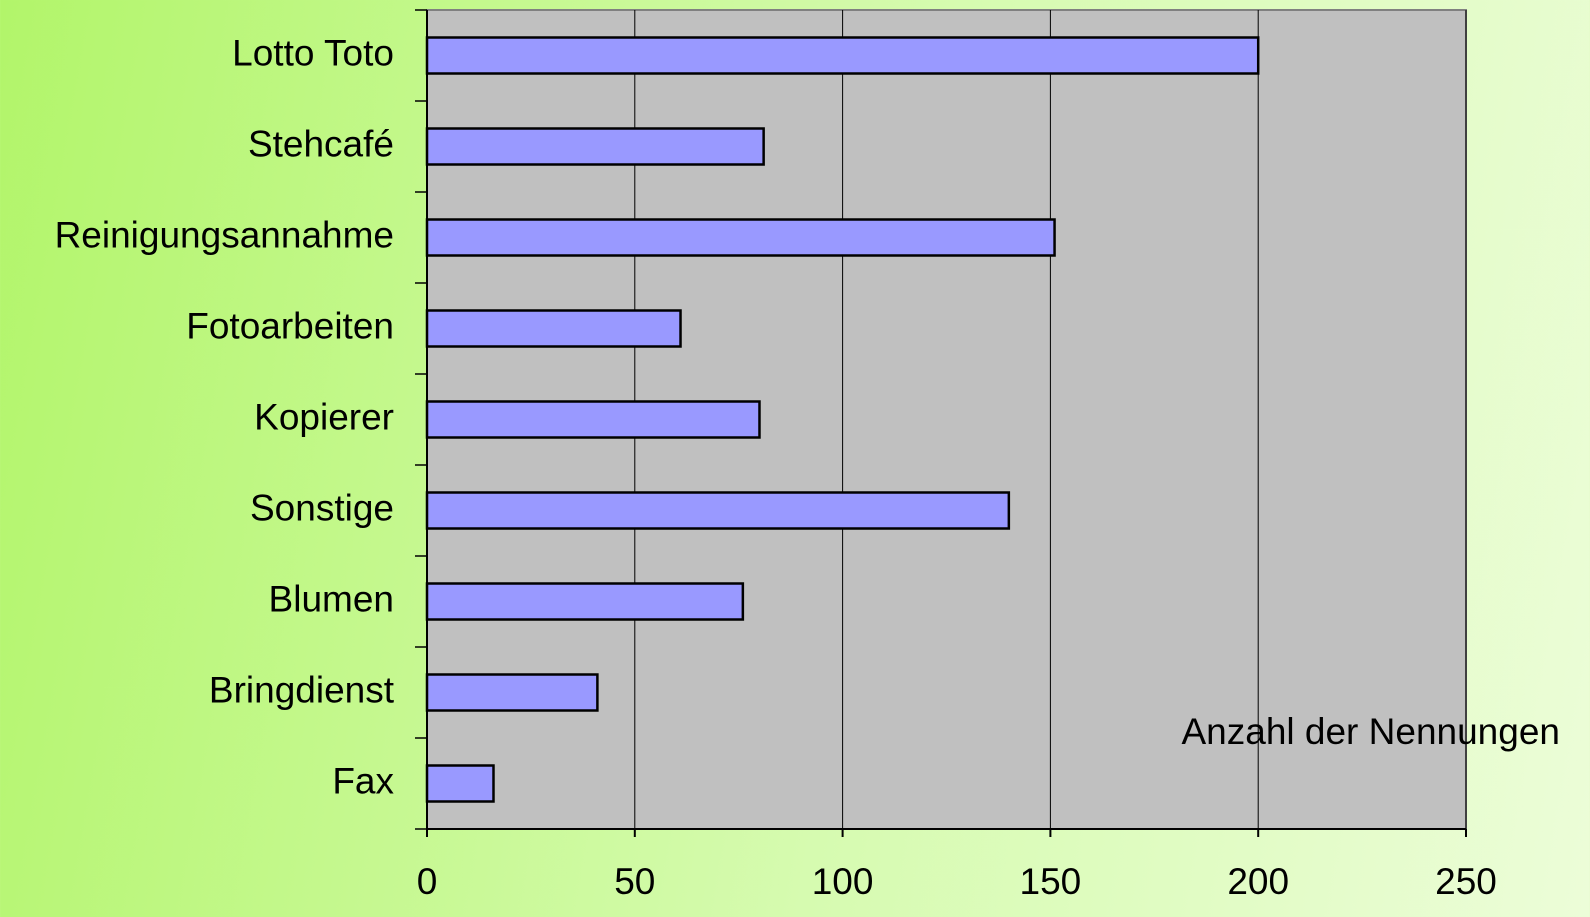 The width and height of the screenshot is (1590, 917). I want to click on x-tick-label: 100, so click(843, 881).